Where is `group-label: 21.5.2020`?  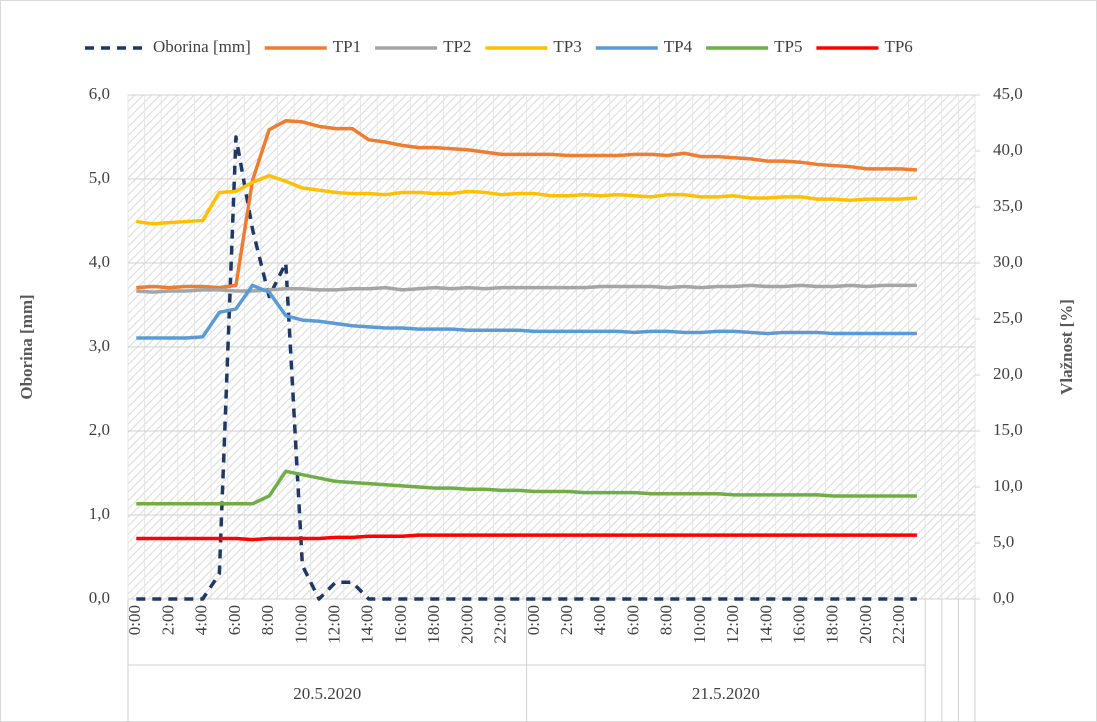
group-label: 21.5.2020 is located at coordinates (726, 693).